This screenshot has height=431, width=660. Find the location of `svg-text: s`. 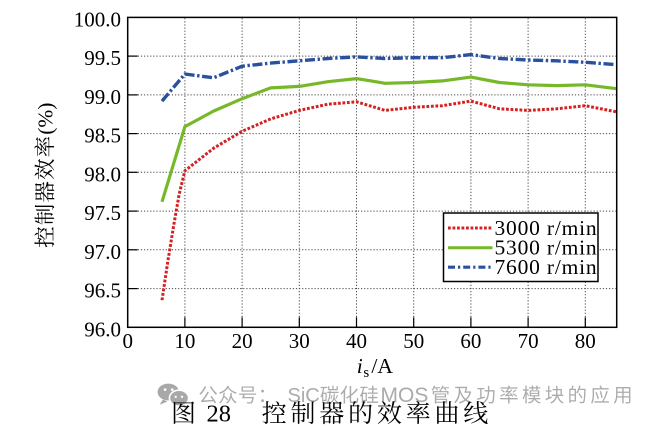

svg-text: s is located at coordinates (366, 373).